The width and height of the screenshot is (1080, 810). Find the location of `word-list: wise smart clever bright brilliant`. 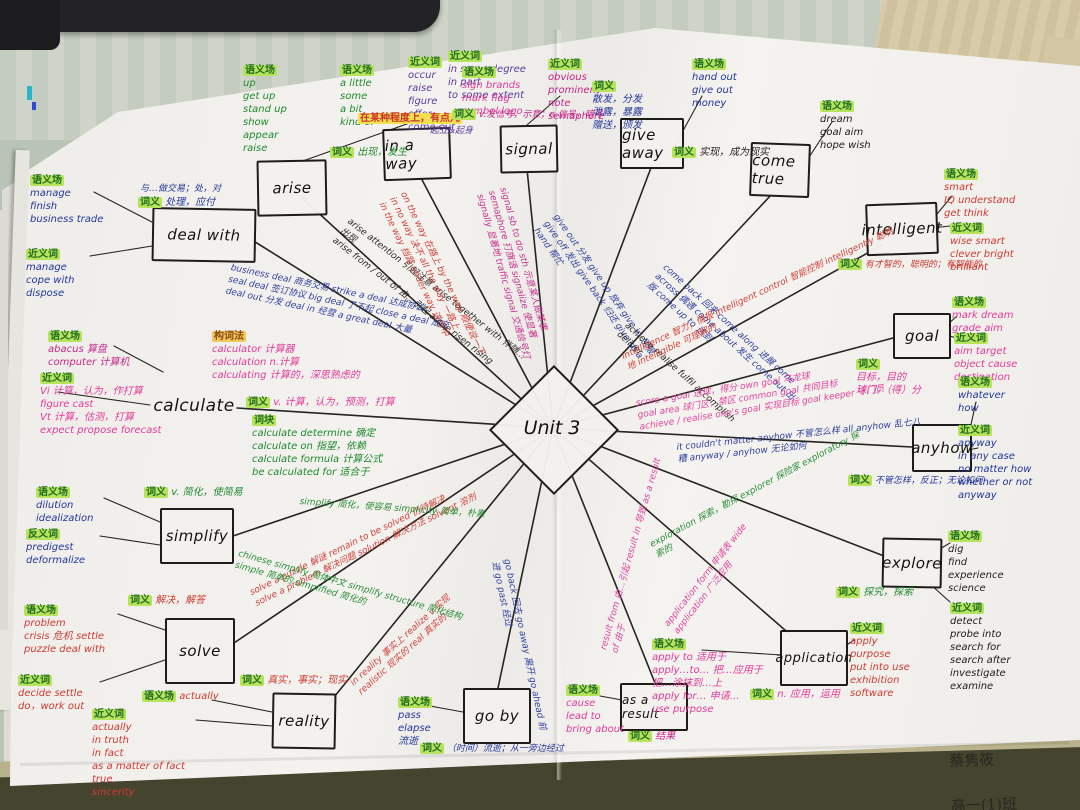

word-list: wise smart clever bright brilliant is located at coordinates (982, 254).